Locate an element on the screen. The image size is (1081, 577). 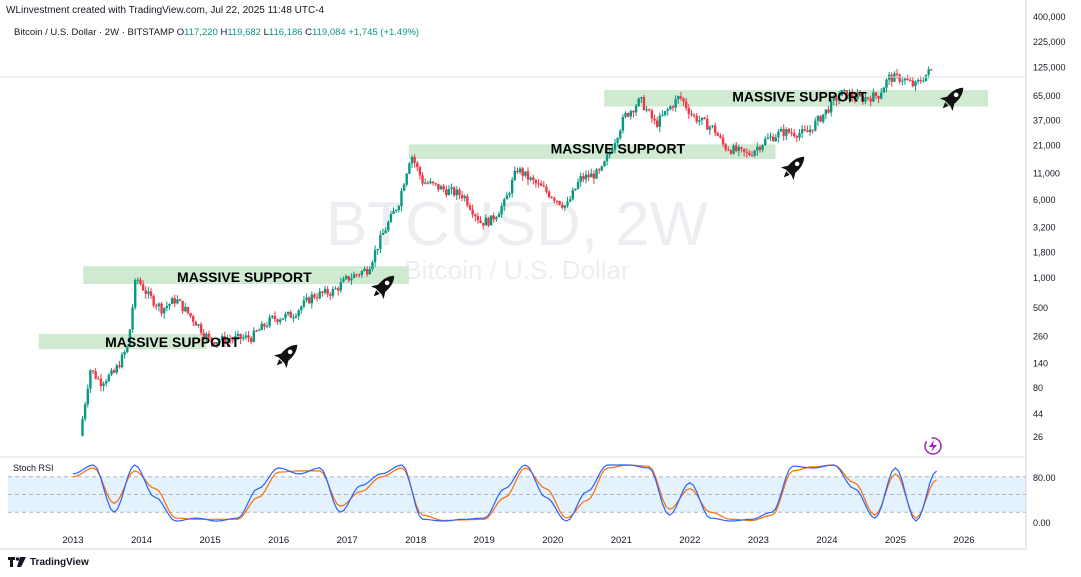
tradingview-footer: TradingView is located at coordinates (48, 562).